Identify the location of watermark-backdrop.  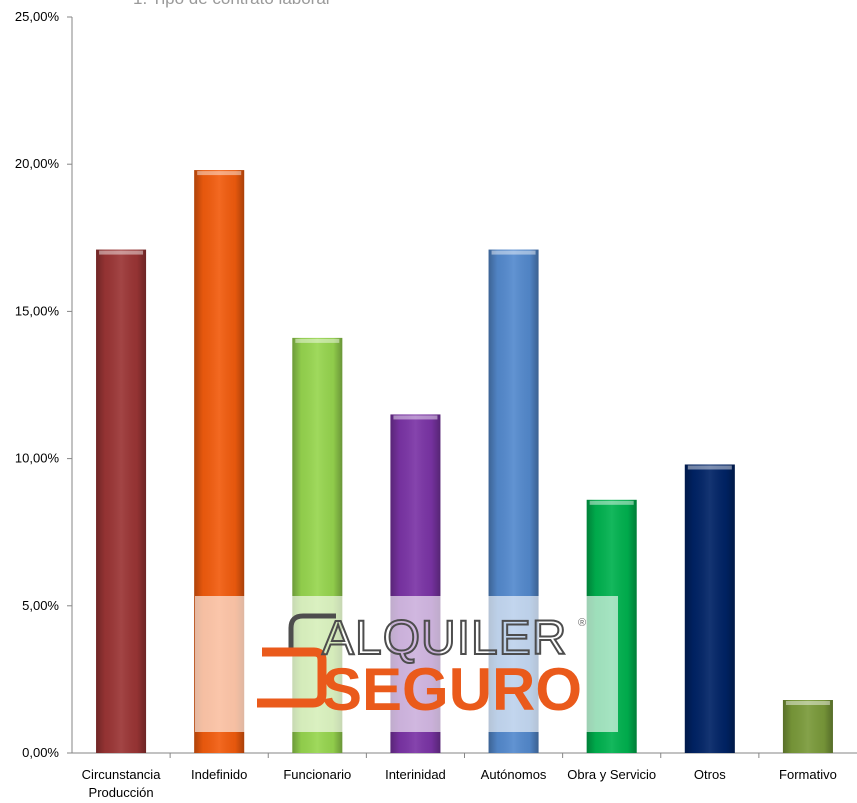
(406, 664).